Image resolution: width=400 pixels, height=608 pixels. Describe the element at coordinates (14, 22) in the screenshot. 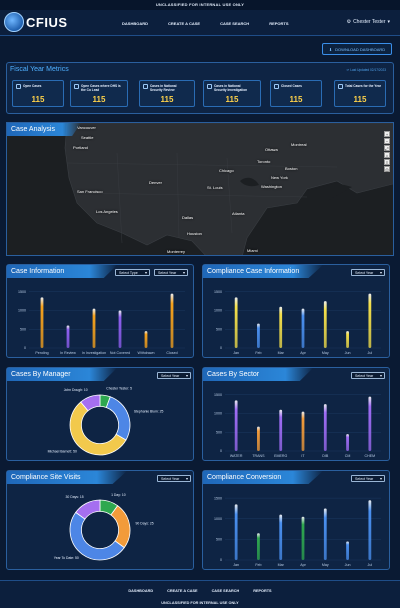

I see `seal-icon` at that location.